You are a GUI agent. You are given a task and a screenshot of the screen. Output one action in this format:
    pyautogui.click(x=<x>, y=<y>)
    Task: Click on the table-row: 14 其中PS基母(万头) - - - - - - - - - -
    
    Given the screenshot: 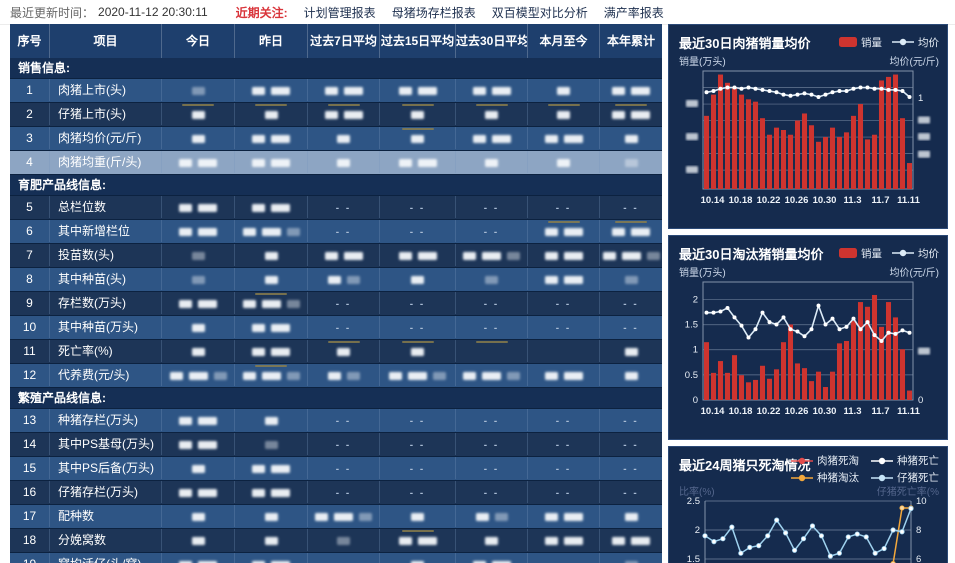 What is the action you would take?
    pyautogui.click(x=336, y=445)
    